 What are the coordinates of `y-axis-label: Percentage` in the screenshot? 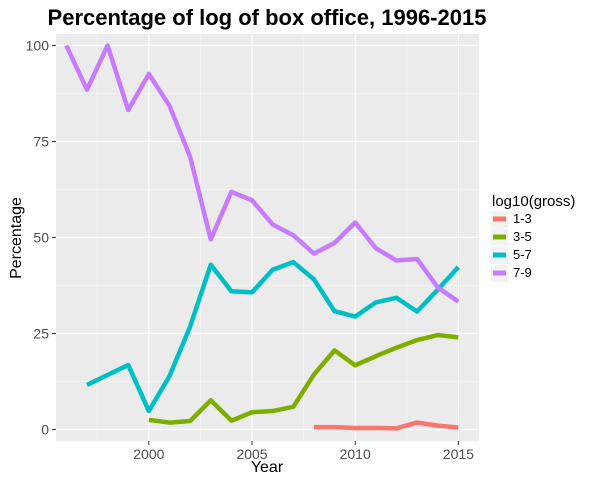 It's located at (16, 238).